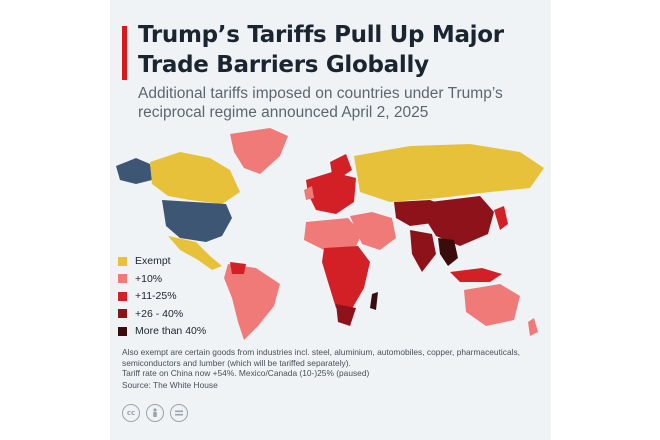  I want to click on map-region-canada, so click(195, 178).